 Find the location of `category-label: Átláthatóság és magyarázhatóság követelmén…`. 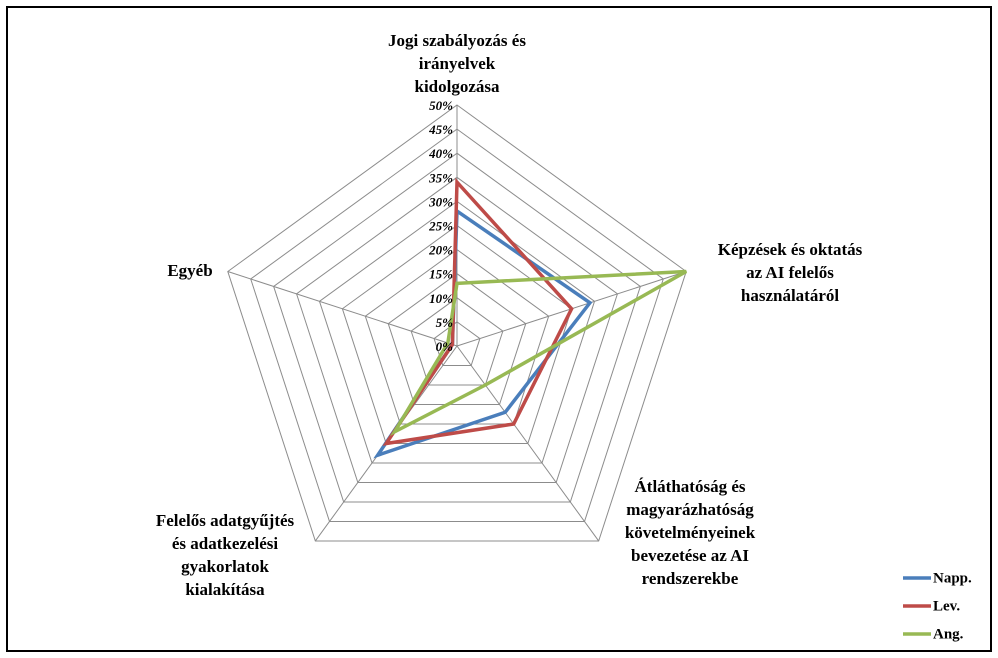

category-label: Átláthatóság és magyarázhatóság követelmén… is located at coordinates (690, 532).